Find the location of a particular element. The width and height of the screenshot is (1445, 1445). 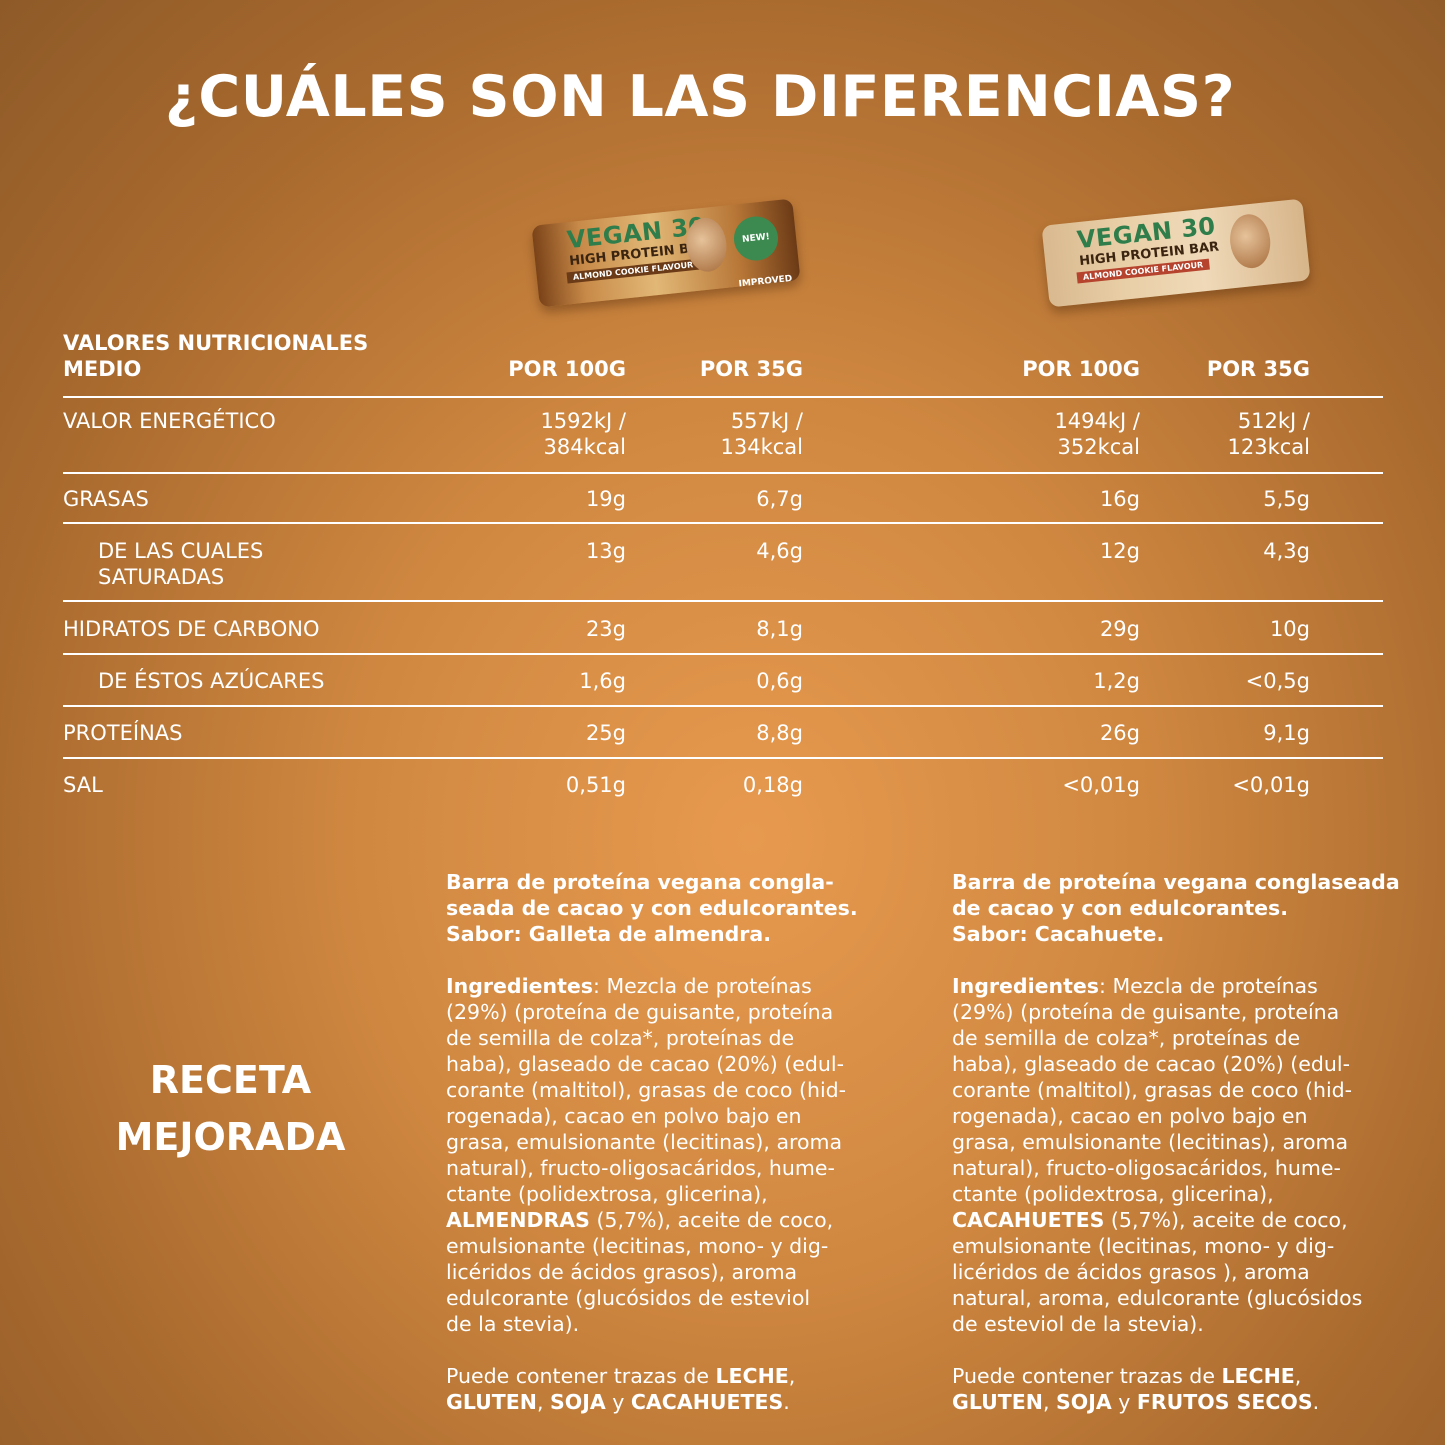

table-cell: 23g is located at coordinates (605, 629).